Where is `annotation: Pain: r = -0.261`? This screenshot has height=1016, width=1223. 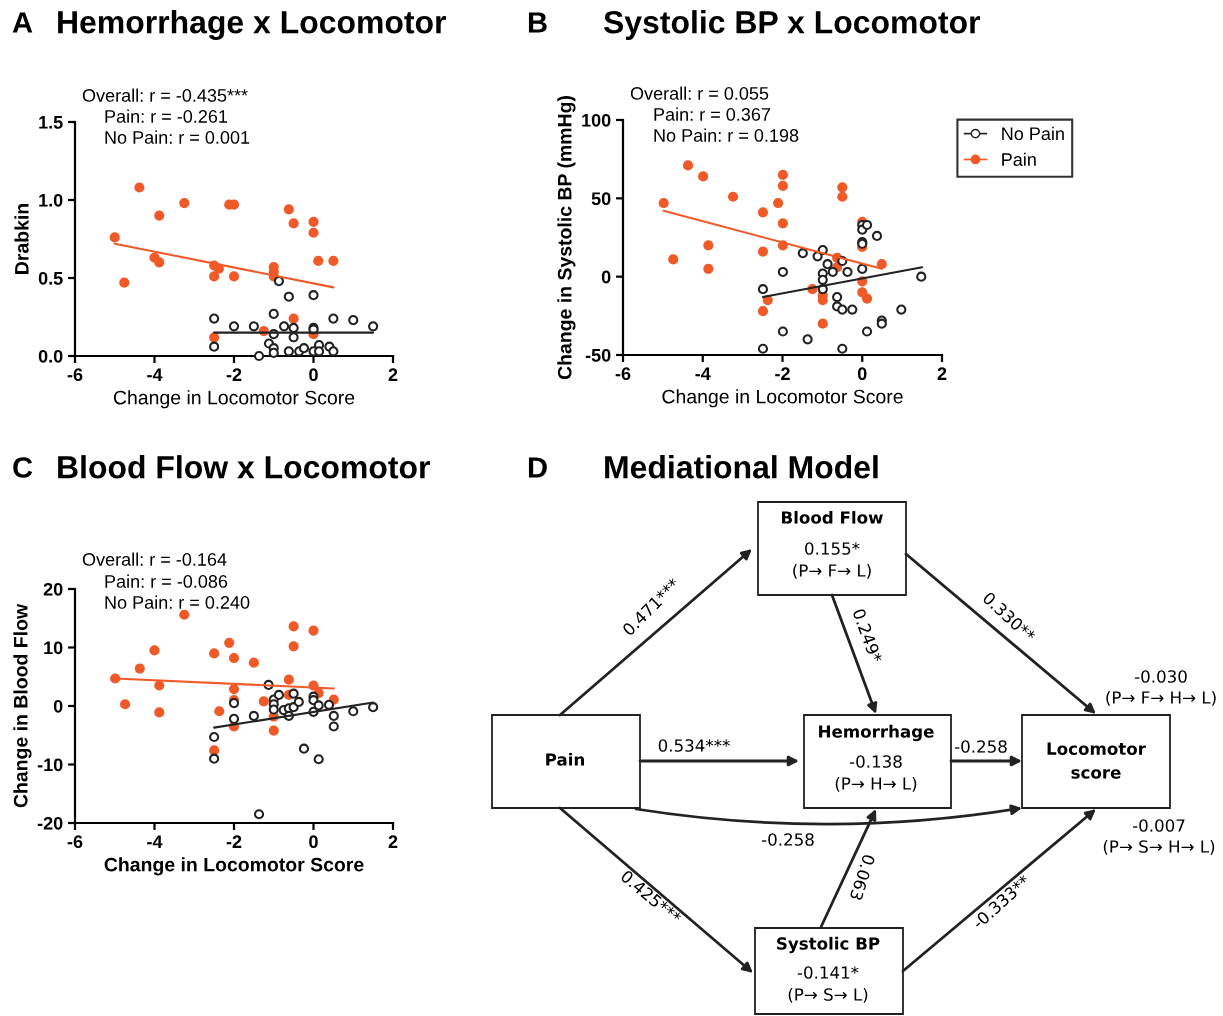 annotation: Pain: r = -0.261 is located at coordinates (166, 116).